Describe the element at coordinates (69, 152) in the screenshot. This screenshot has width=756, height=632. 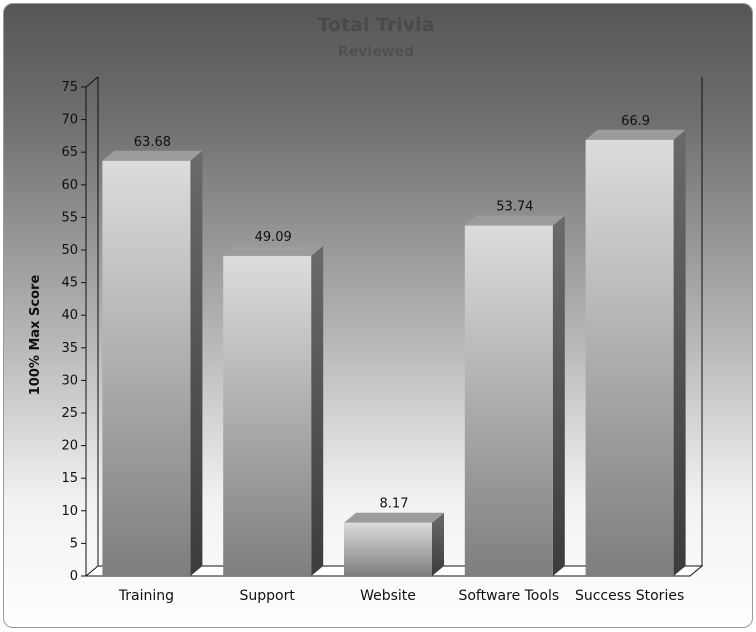
I see `y-tick-label: 65` at that location.